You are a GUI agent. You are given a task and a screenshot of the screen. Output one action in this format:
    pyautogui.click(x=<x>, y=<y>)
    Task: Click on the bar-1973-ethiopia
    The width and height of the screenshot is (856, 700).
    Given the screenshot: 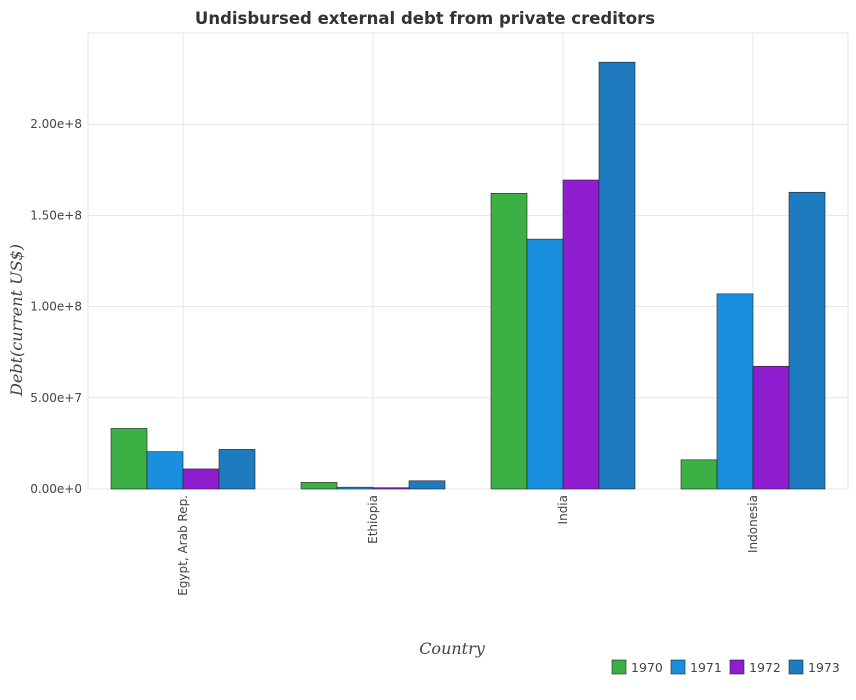 What is the action you would take?
    pyautogui.click(x=427, y=485)
    